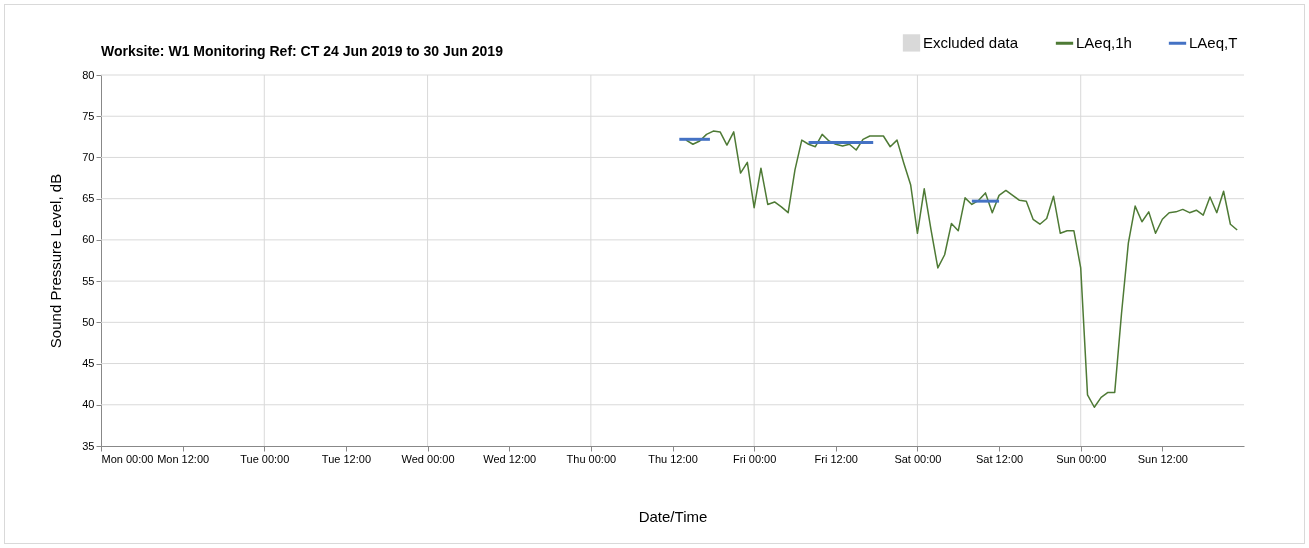  Describe the element at coordinates (88, 74) in the screenshot. I see `y-tick-label: 80` at that location.